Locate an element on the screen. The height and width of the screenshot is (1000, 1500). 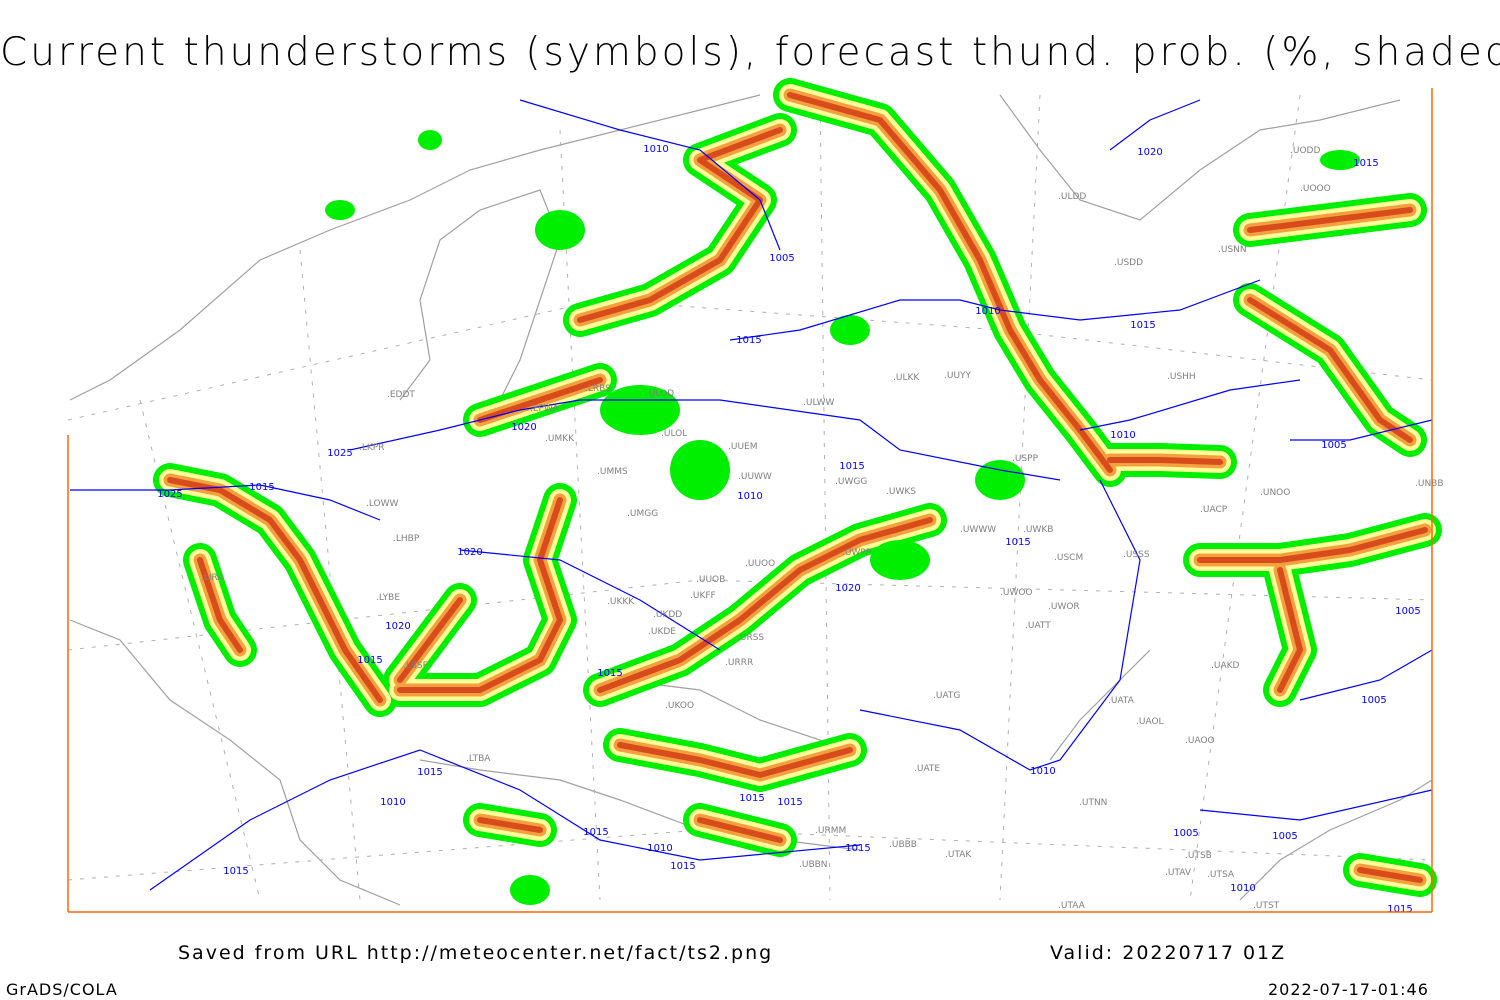
station-label: .UTAV is located at coordinates (1178, 873).